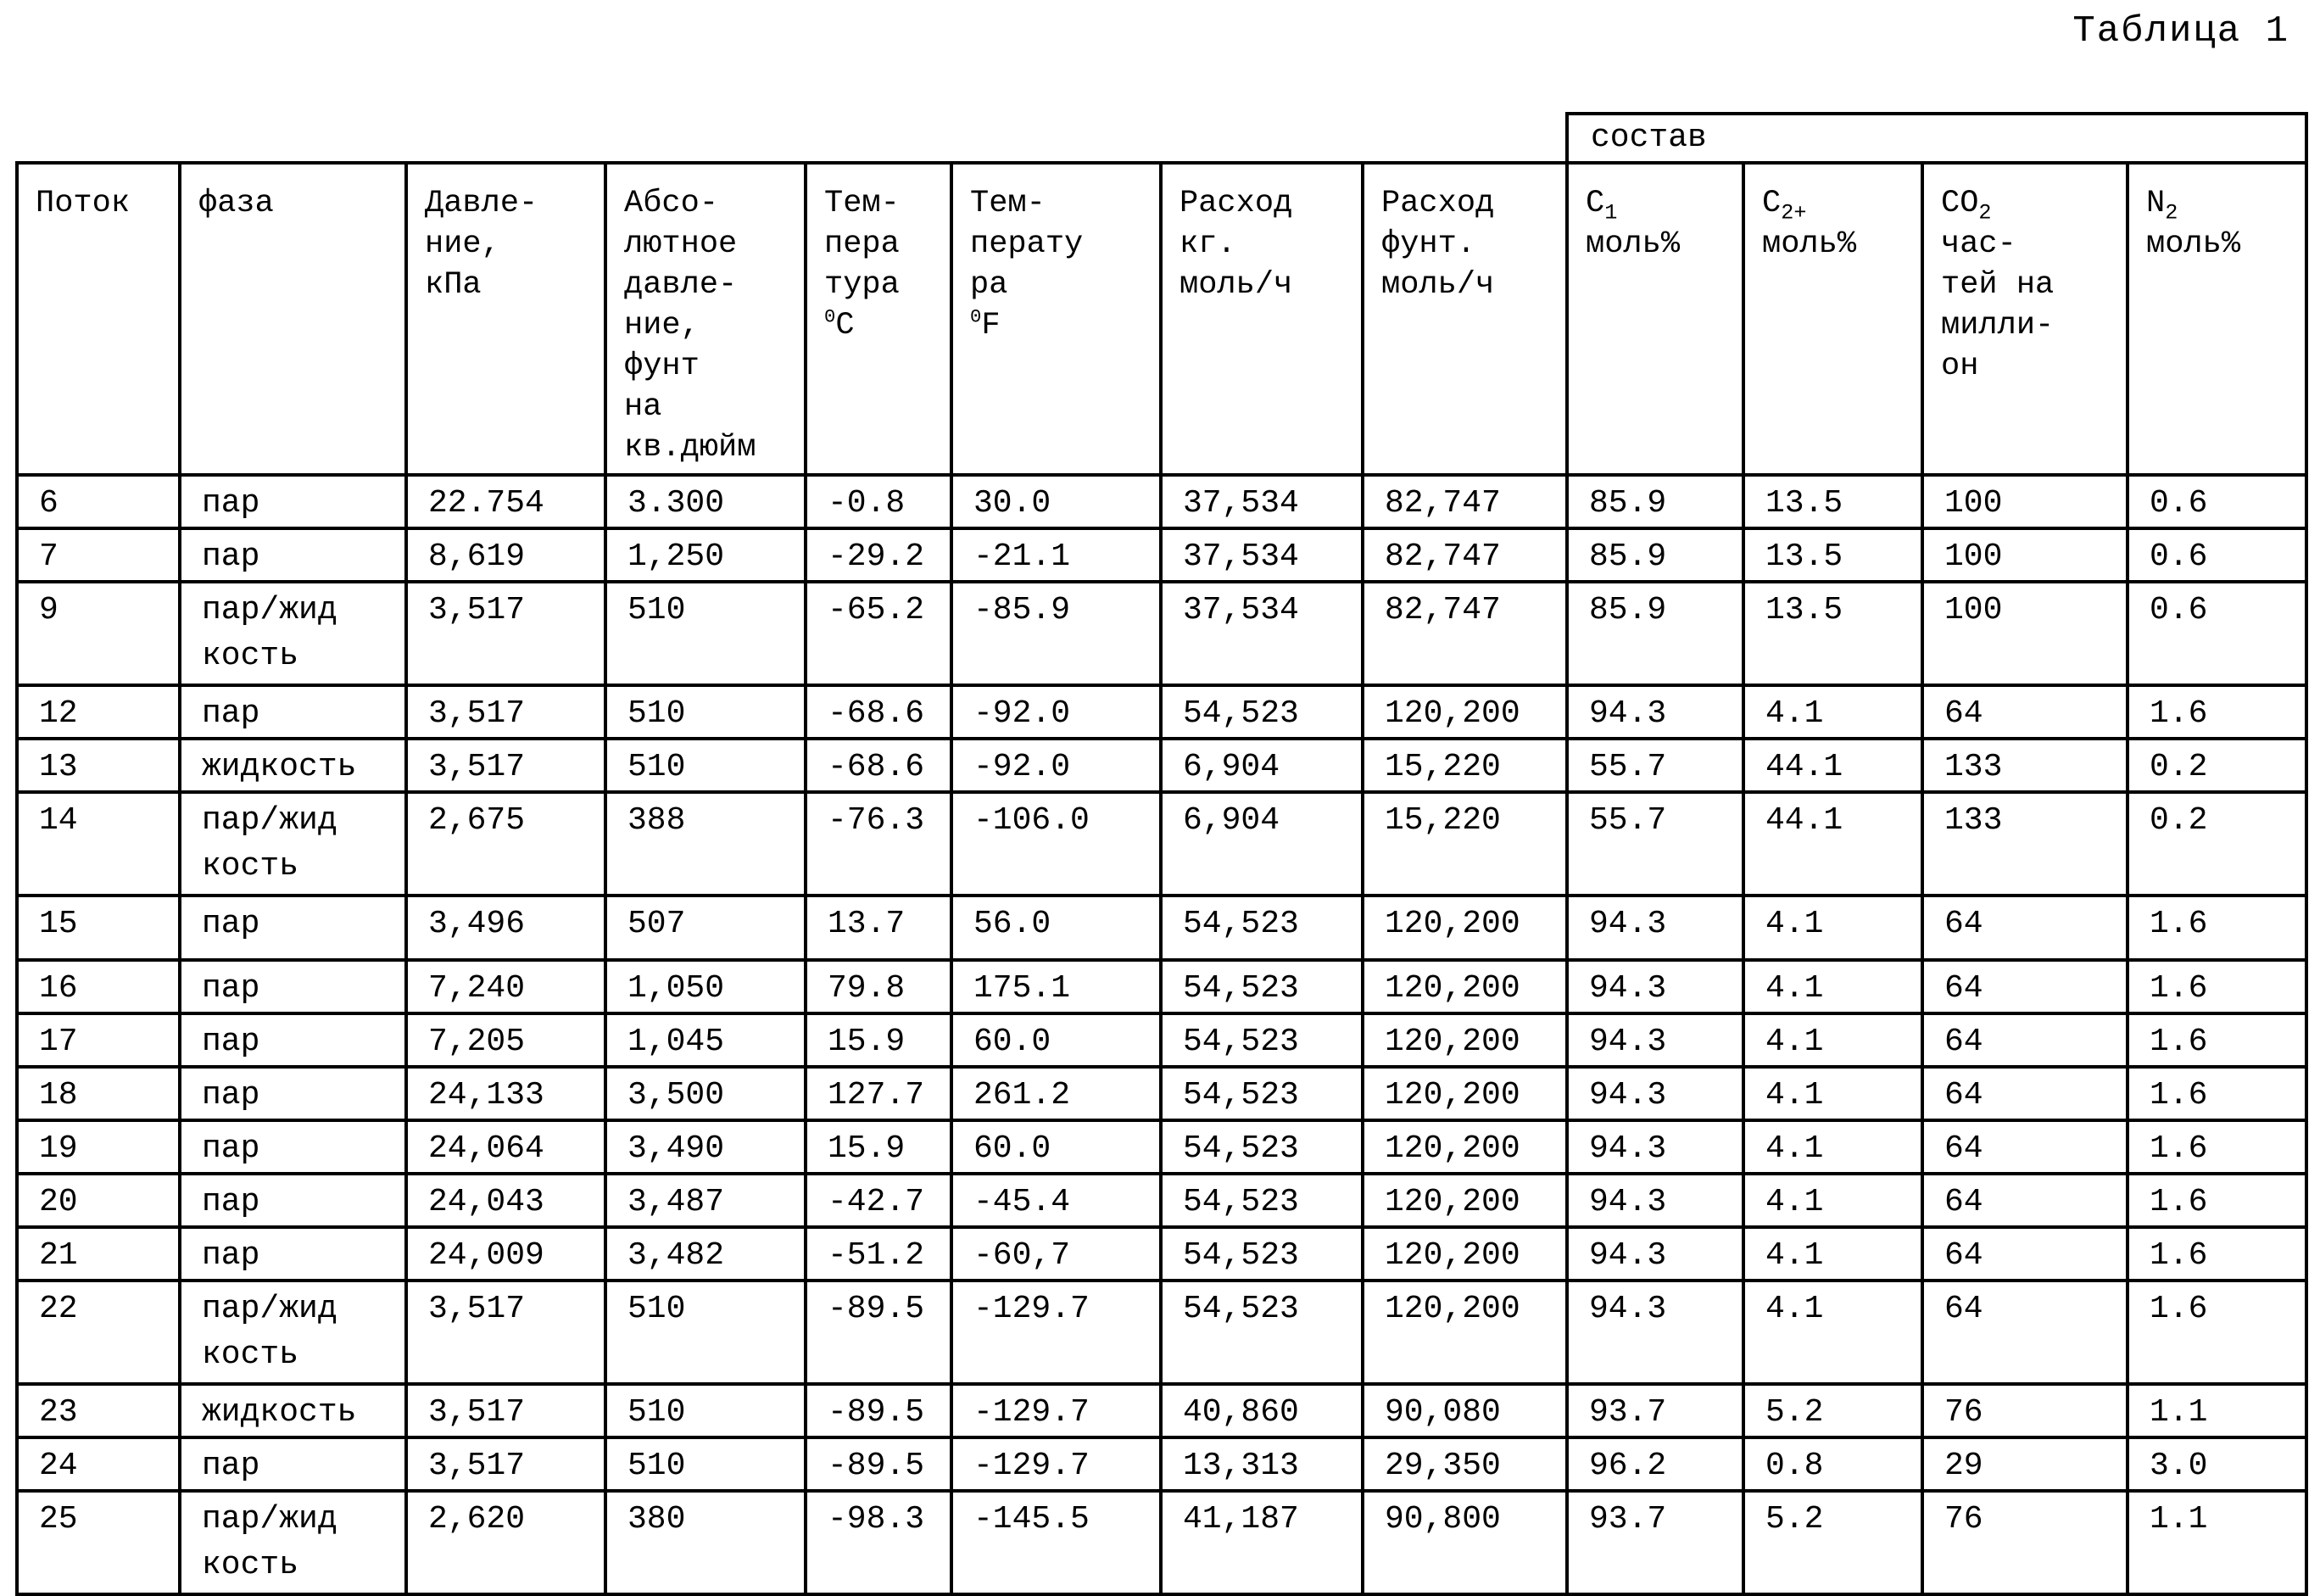 The height and width of the screenshot is (1596, 2320). Describe the element at coordinates (705, 1200) in the screenshot. I see `cell-pressure_psia: 3,487` at that location.